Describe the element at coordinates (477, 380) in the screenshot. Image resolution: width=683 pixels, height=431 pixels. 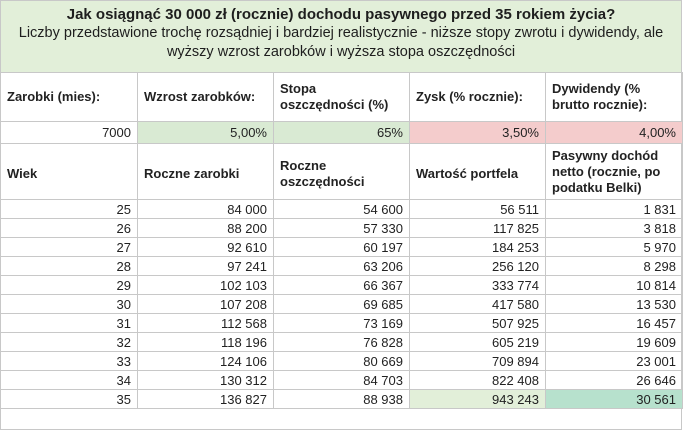
I see `cell-portfolio-value: 822 408` at that location.